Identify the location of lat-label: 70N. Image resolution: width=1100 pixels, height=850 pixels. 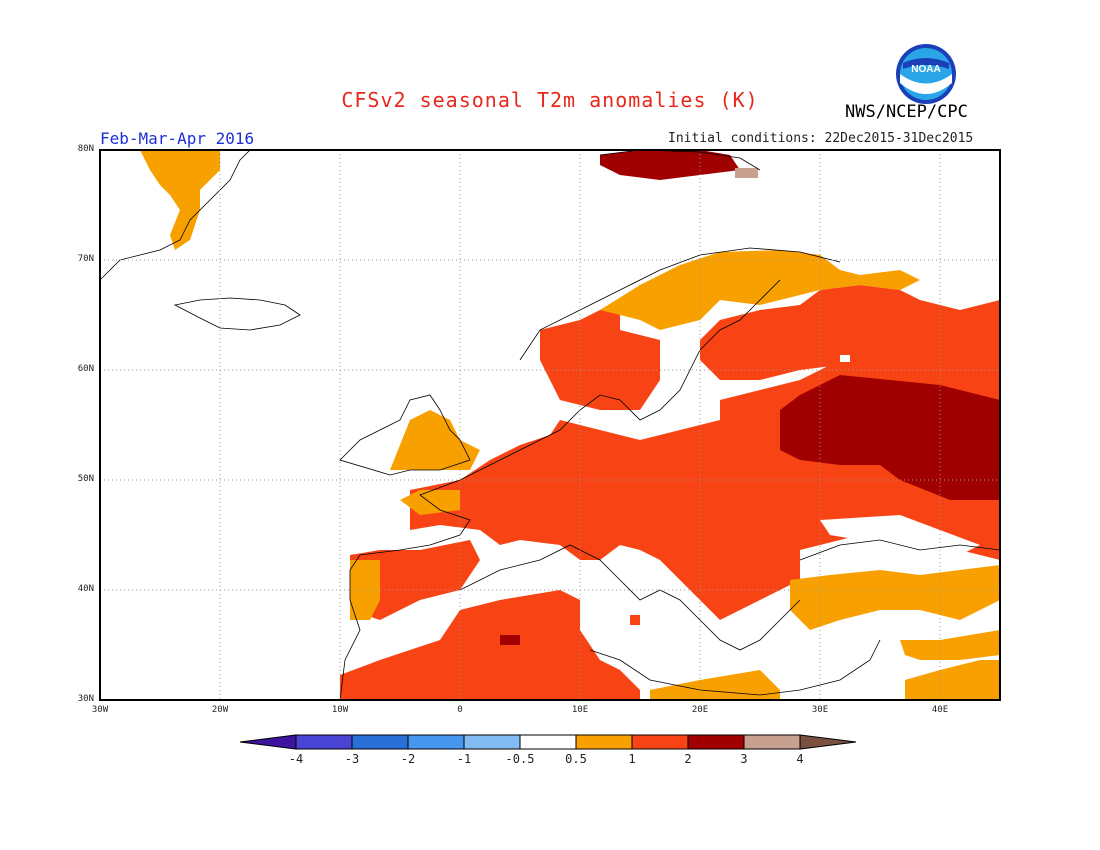
(85, 259).